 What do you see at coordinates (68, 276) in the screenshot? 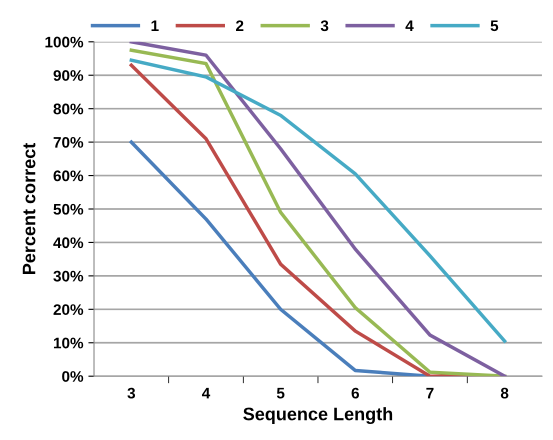
I see `y-tick-label: 30%` at bounding box center [68, 276].